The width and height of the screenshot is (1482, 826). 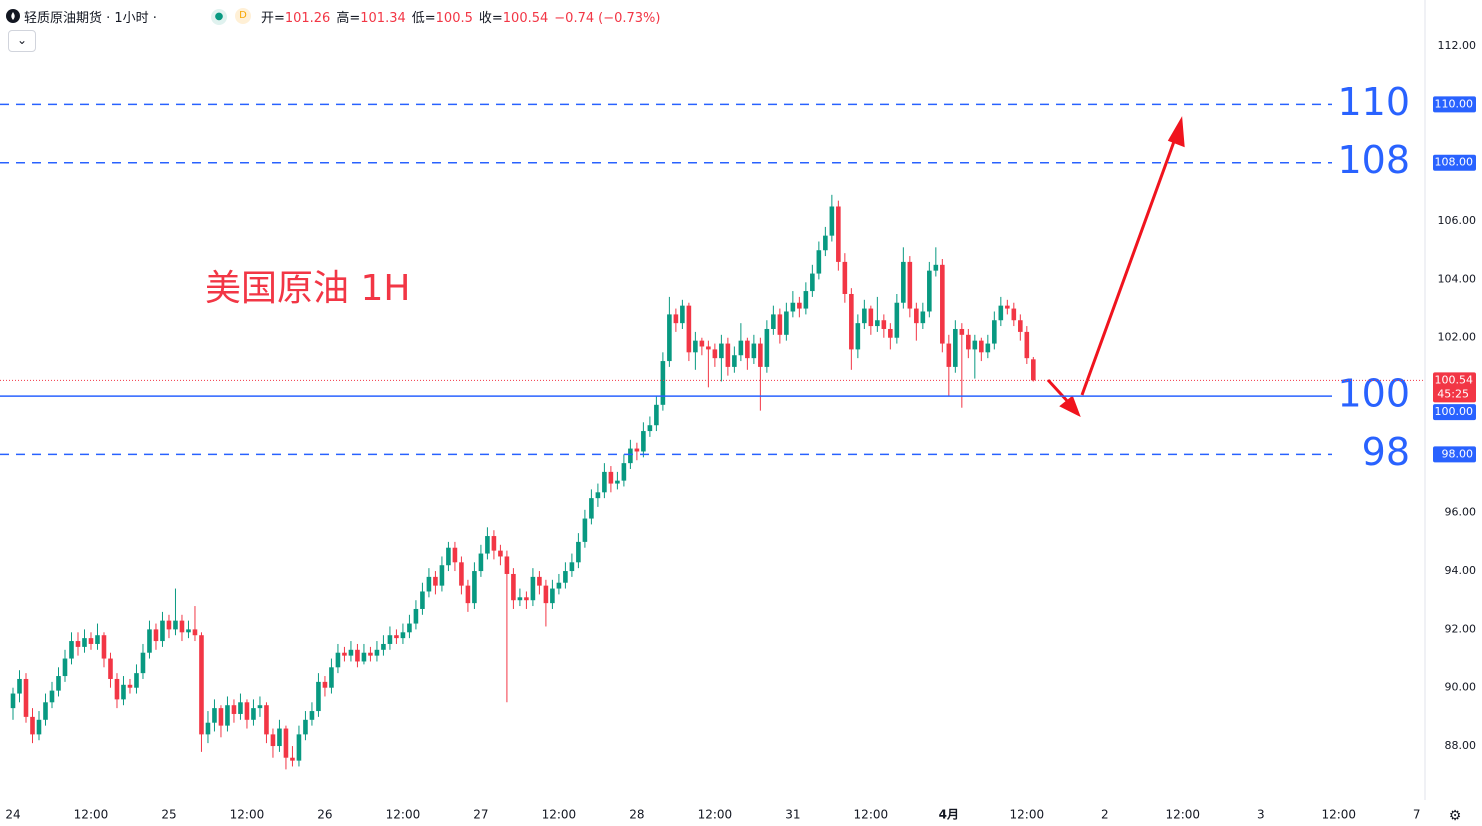 What do you see at coordinates (1457, 337) in the screenshot?
I see `y-tick-label: 102.00` at bounding box center [1457, 337].